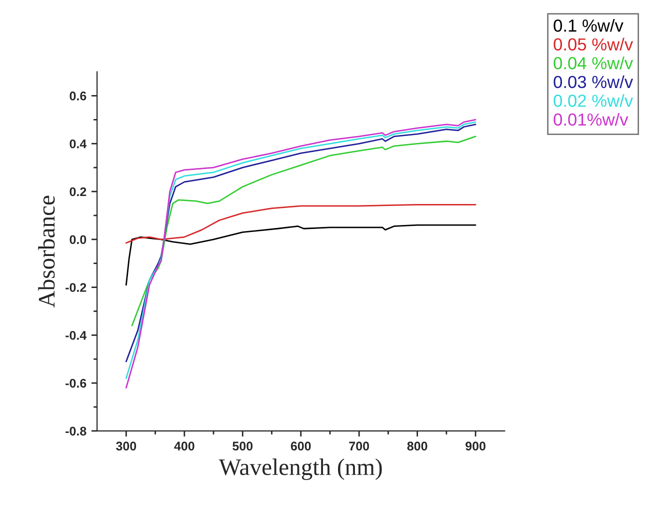  I want to click on y-tick-label: 0.6, so click(78, 96).